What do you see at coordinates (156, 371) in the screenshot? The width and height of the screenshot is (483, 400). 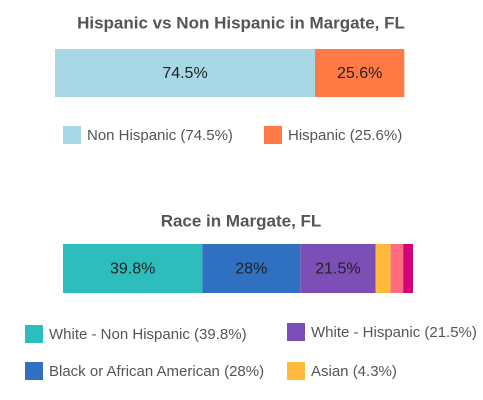 I see `legend-label: Black or African American (28%)` at bounding box center [156, 371].